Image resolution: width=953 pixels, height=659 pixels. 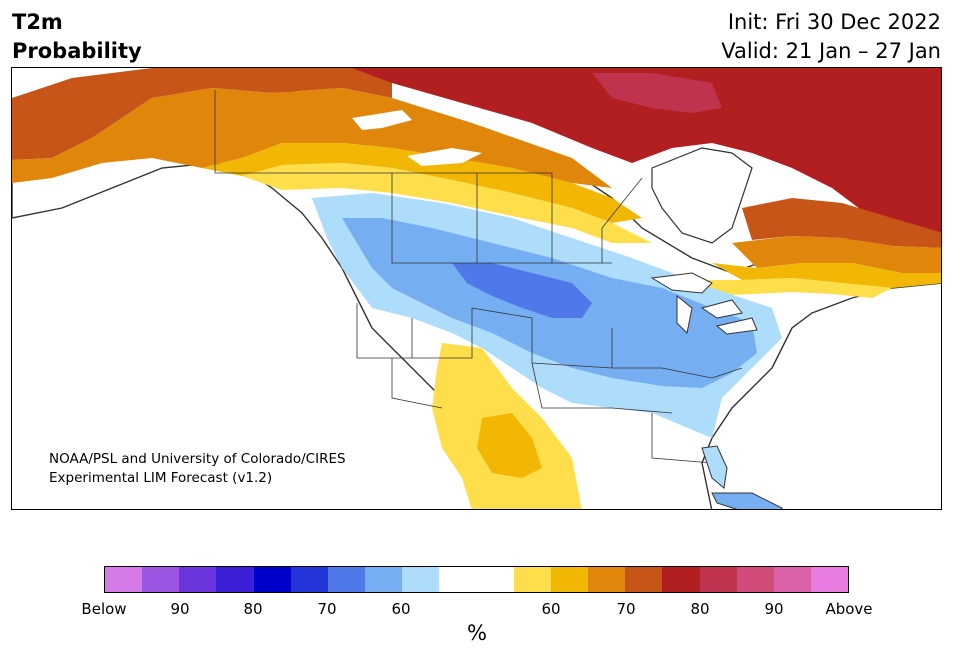 I want to click on warm-band-yellow-south, so click(x=509, y=445).